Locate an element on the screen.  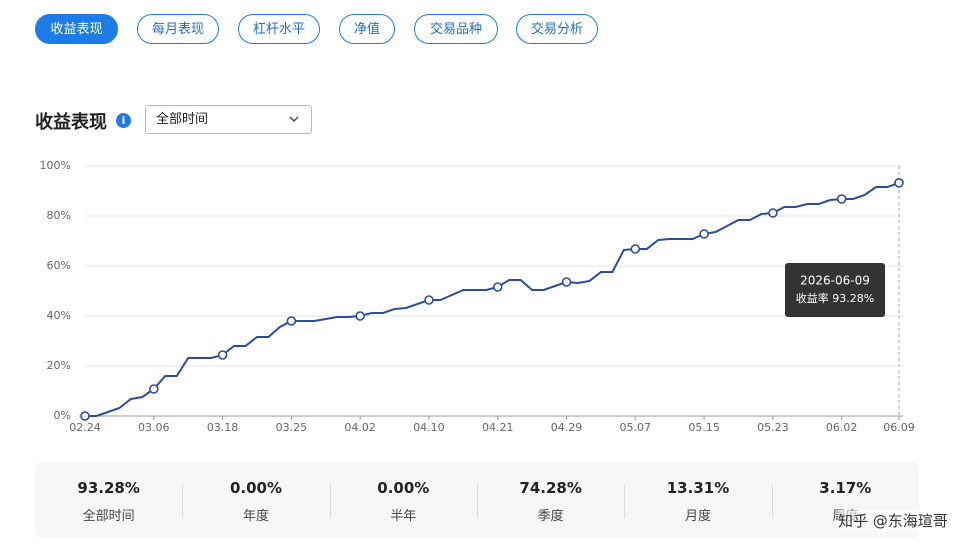
info-icon: i is located at coordinates (123, 120).